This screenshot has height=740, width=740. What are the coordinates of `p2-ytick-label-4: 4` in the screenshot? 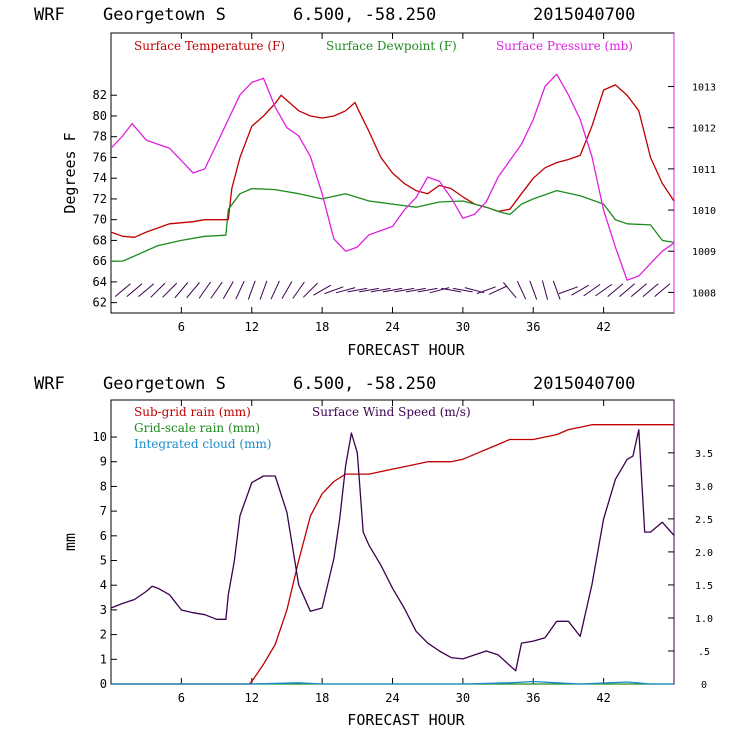 It's located at (103, 585).